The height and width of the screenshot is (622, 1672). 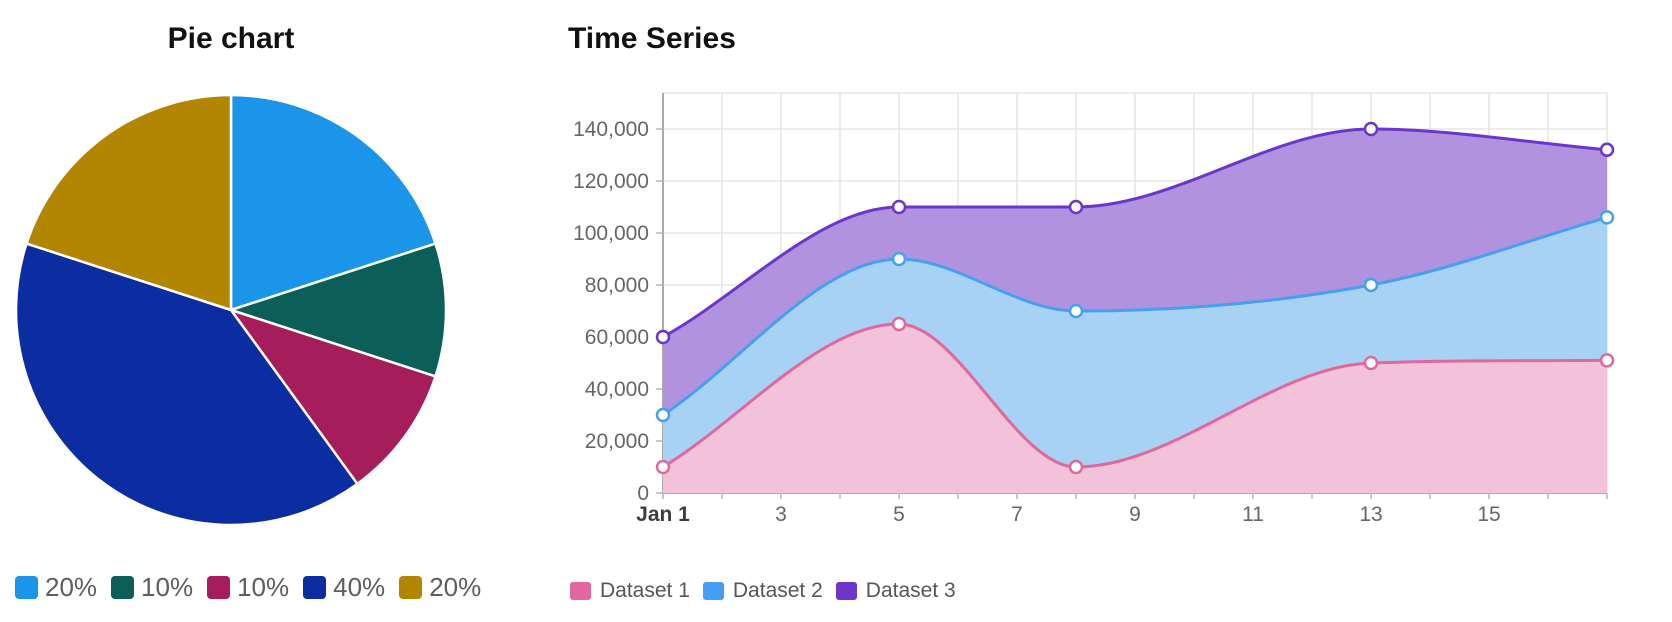 What do you see at coordinates (910, 590) in the screenshot?
I see `legend-label: Dataset 3` at bounding box center [910, 590].